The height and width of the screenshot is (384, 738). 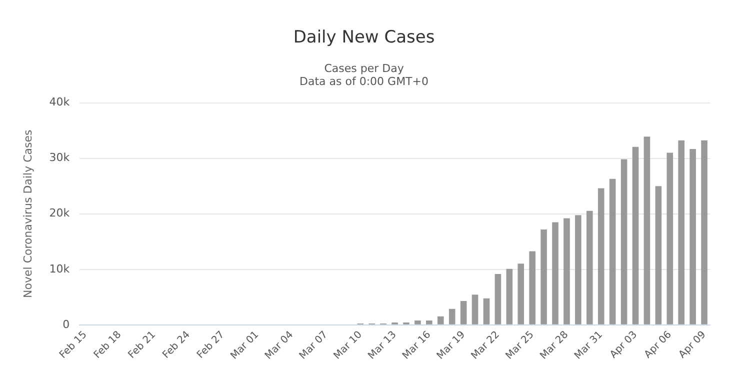 What do you see at coordinates (486, 345) in the screenshot?
I see `x-tick-label: Mar 22` at bounding box center [486, 345].